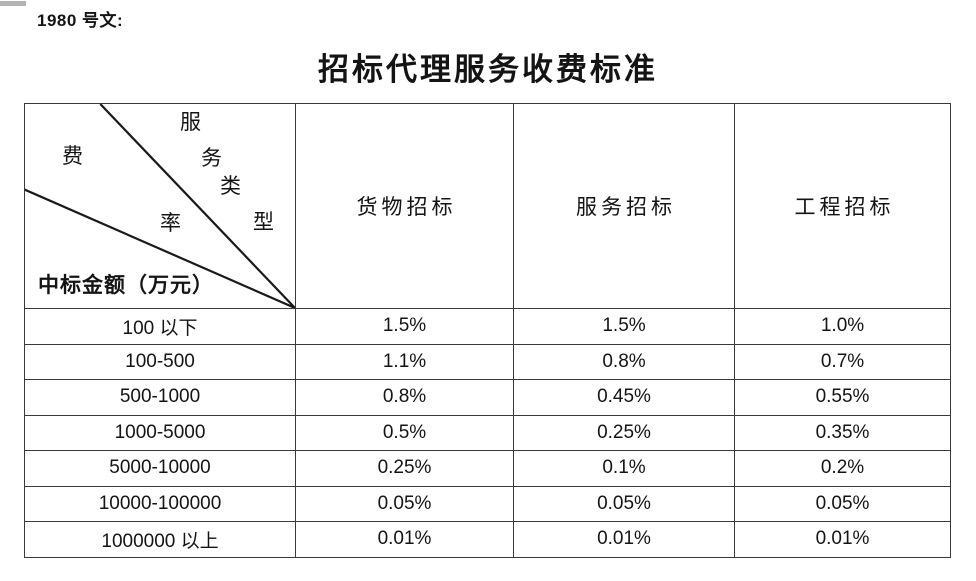 This screenshot has width=976, height=581. What do you see at coordinates (170, 223) in the screenshot?
I see `corner-fee-char: 率` at bounding box center [170, 223].